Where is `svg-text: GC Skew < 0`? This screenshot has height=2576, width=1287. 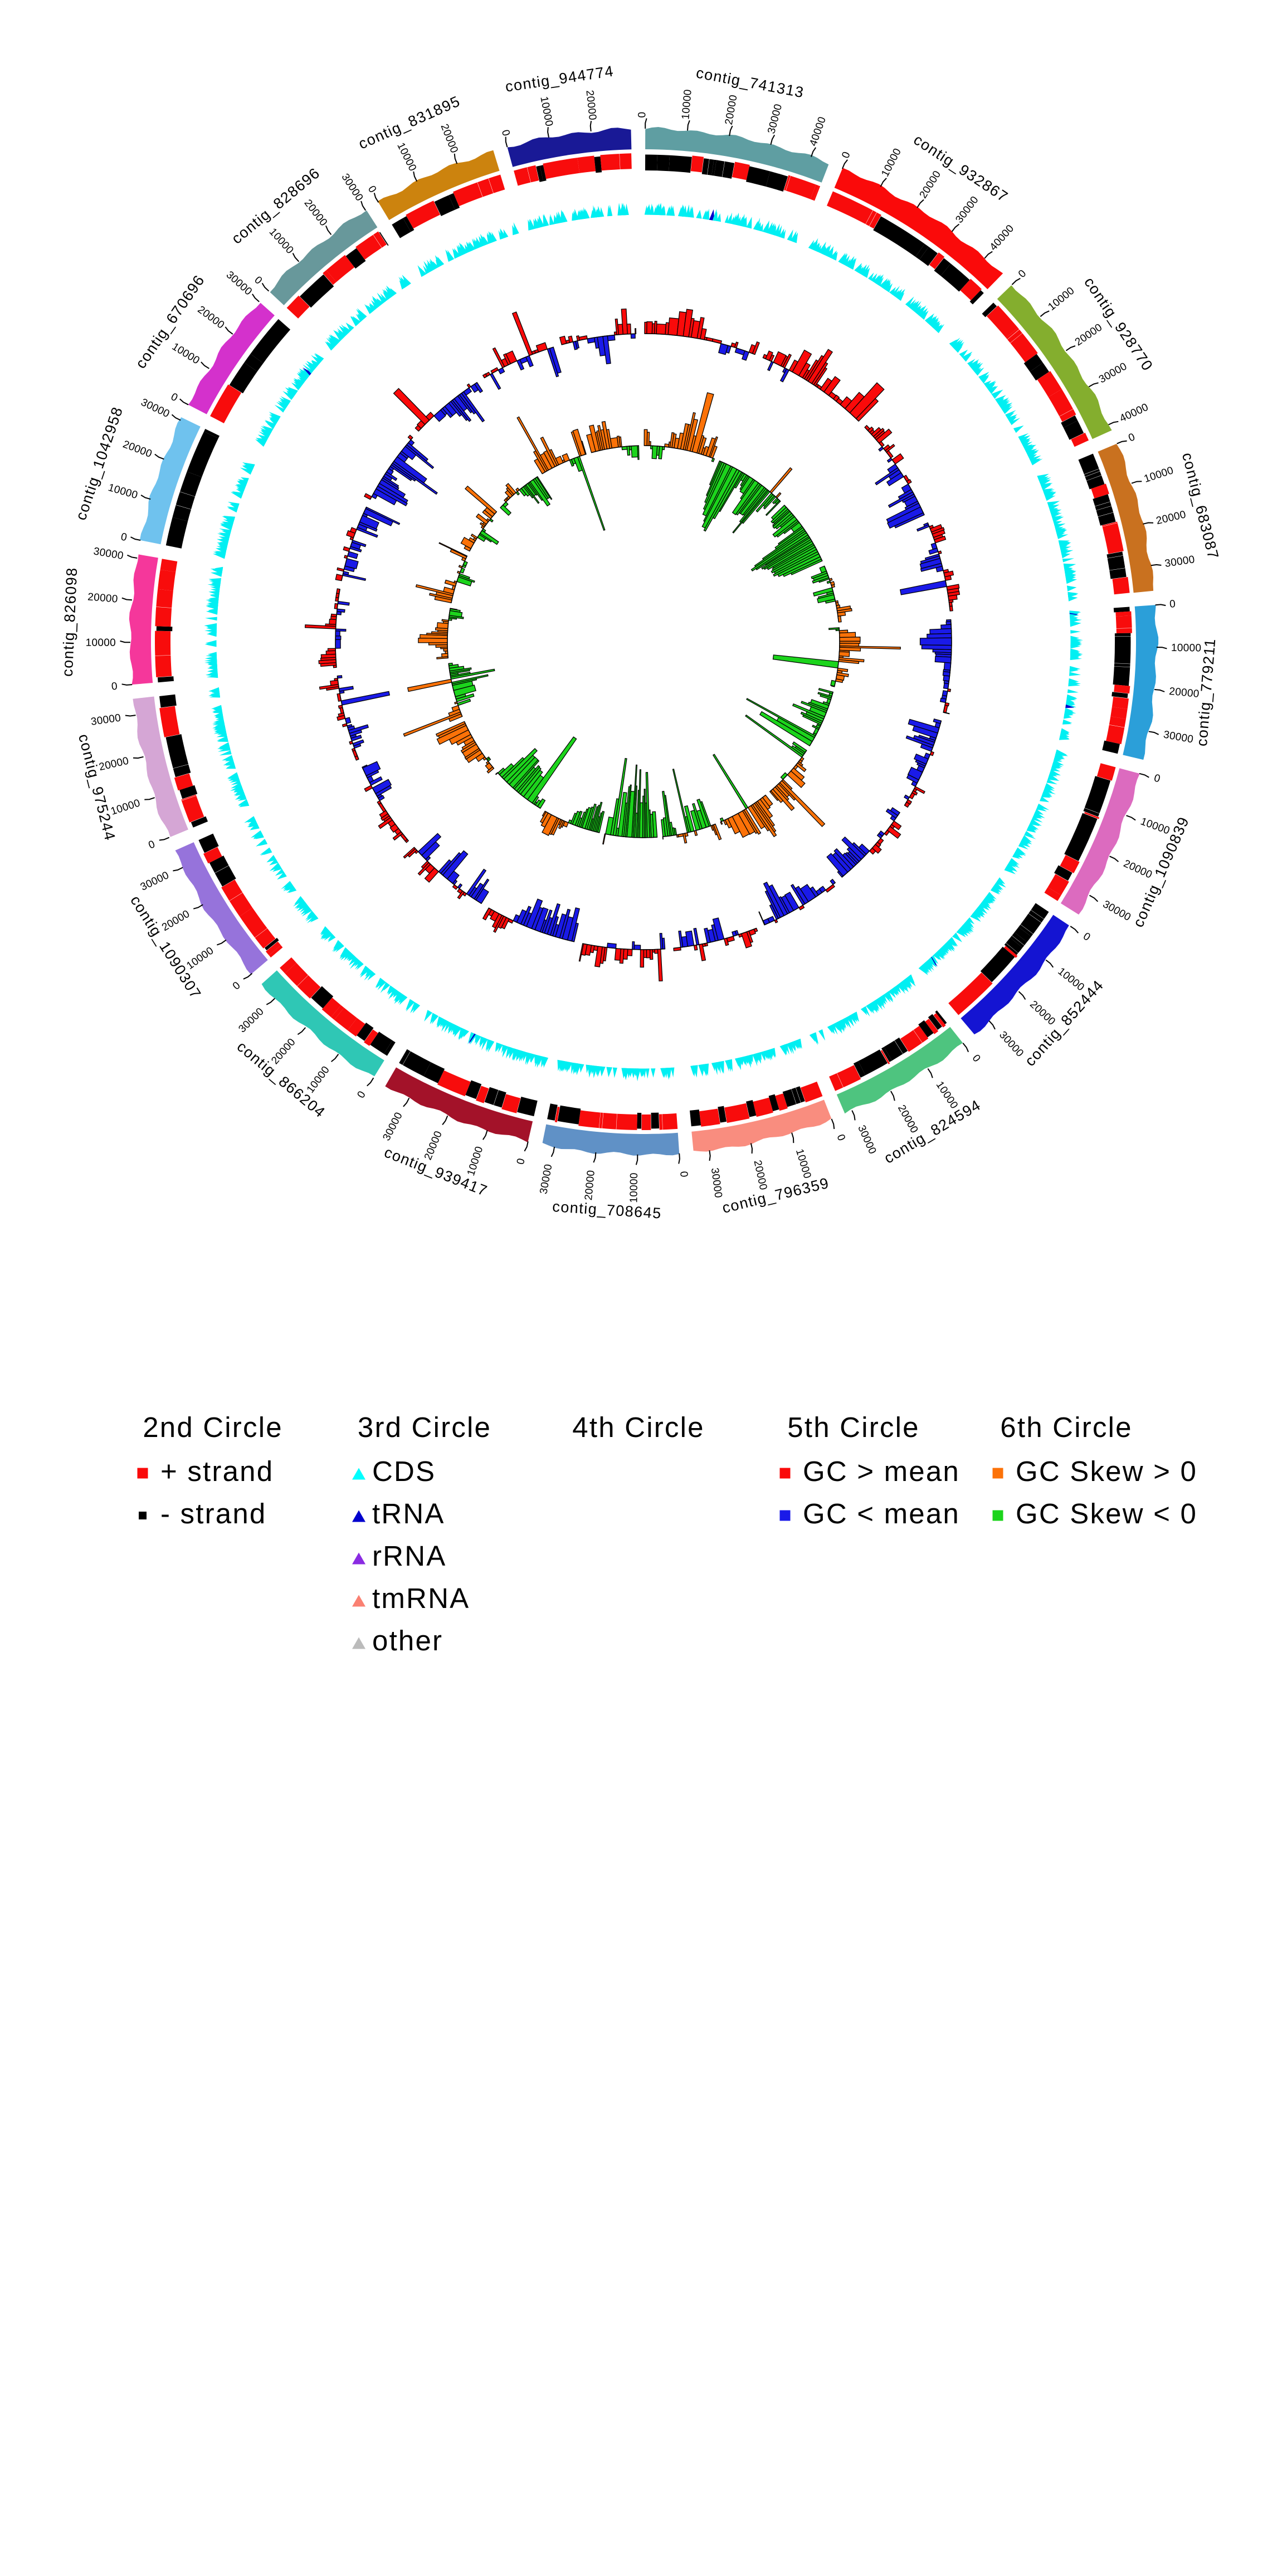
svg-text: GC Skew < 0 is located at coordinates (1106, 1513).